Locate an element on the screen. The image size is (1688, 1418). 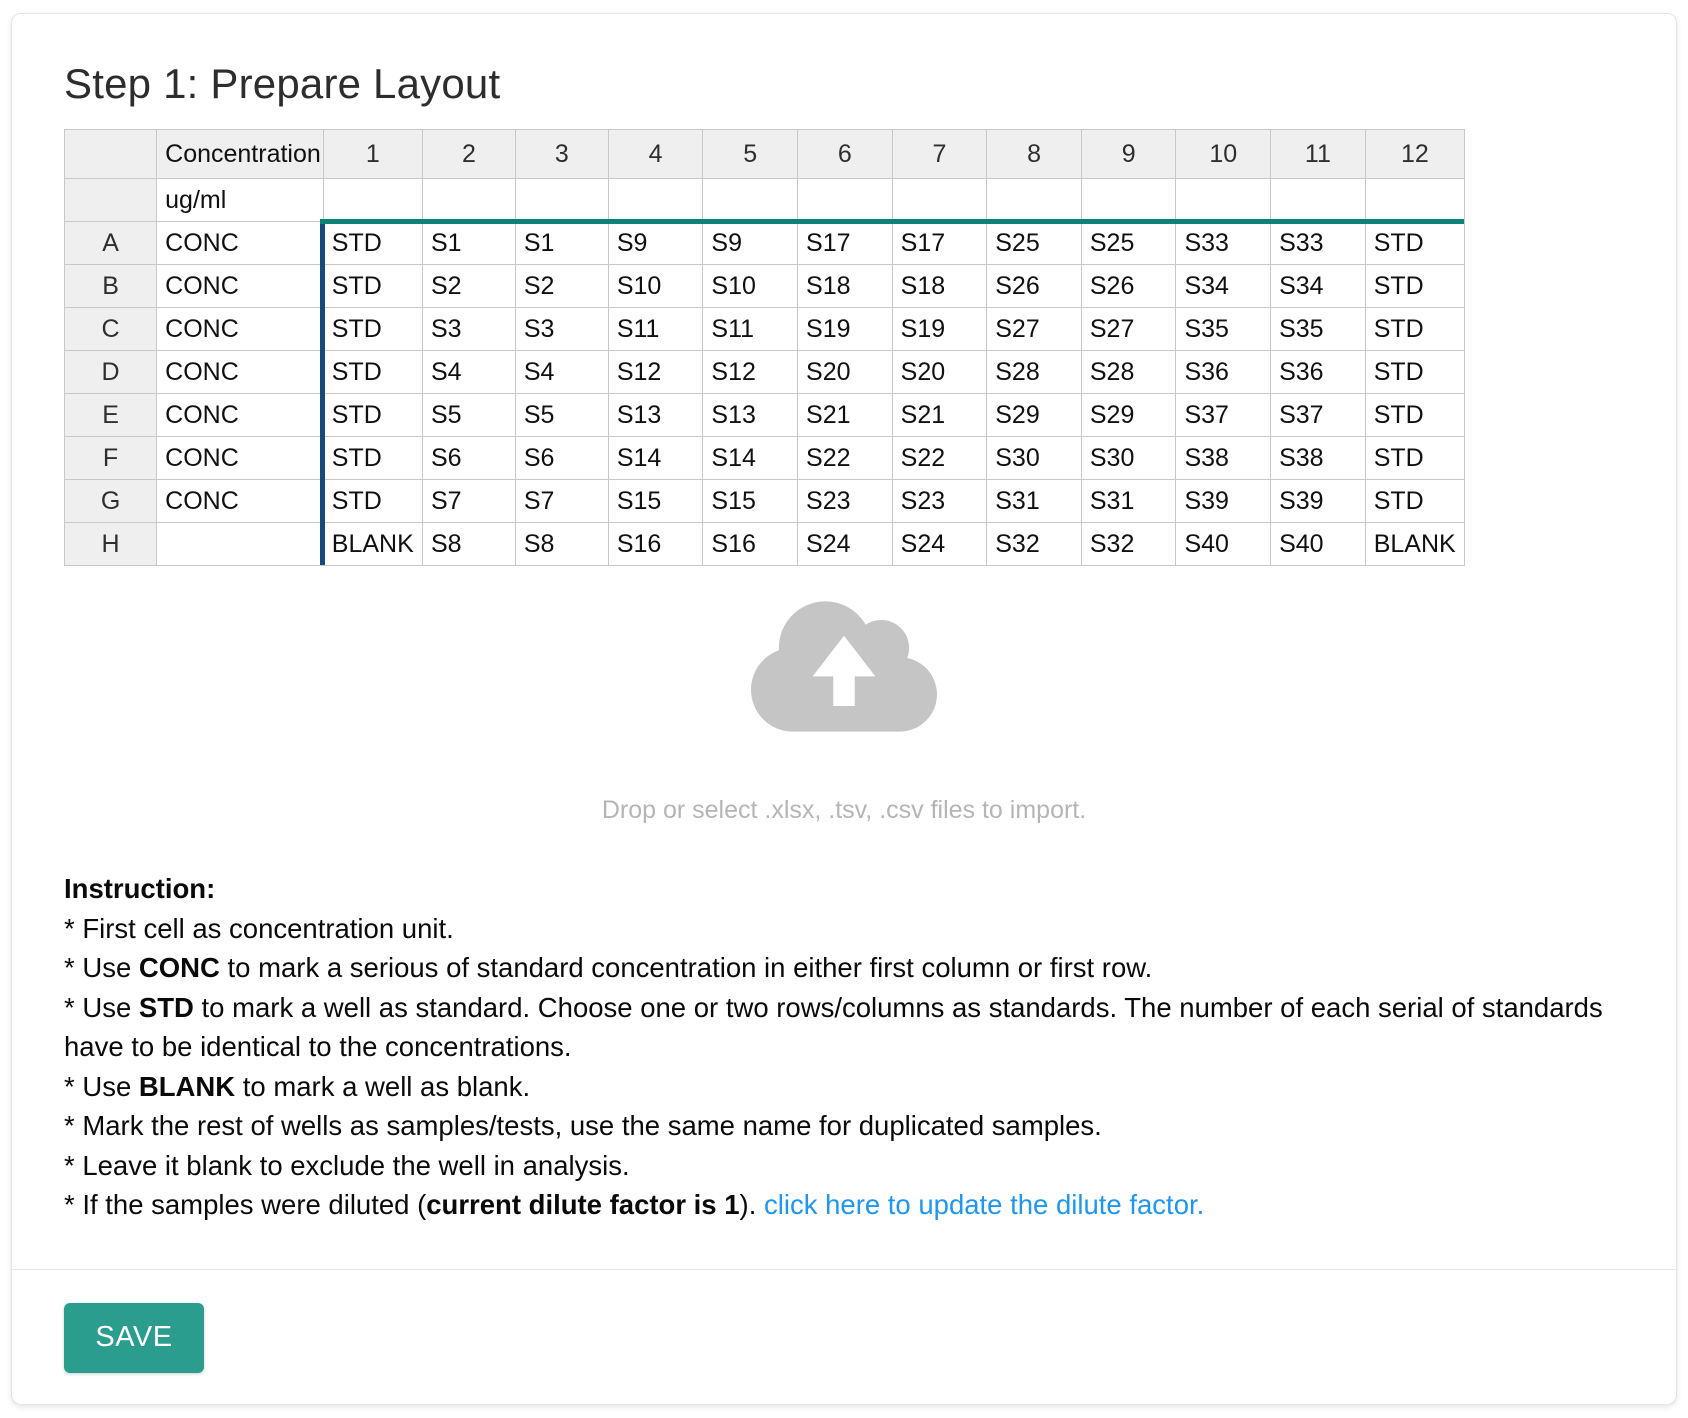
row-header: G is located at coordinates (110, 501).